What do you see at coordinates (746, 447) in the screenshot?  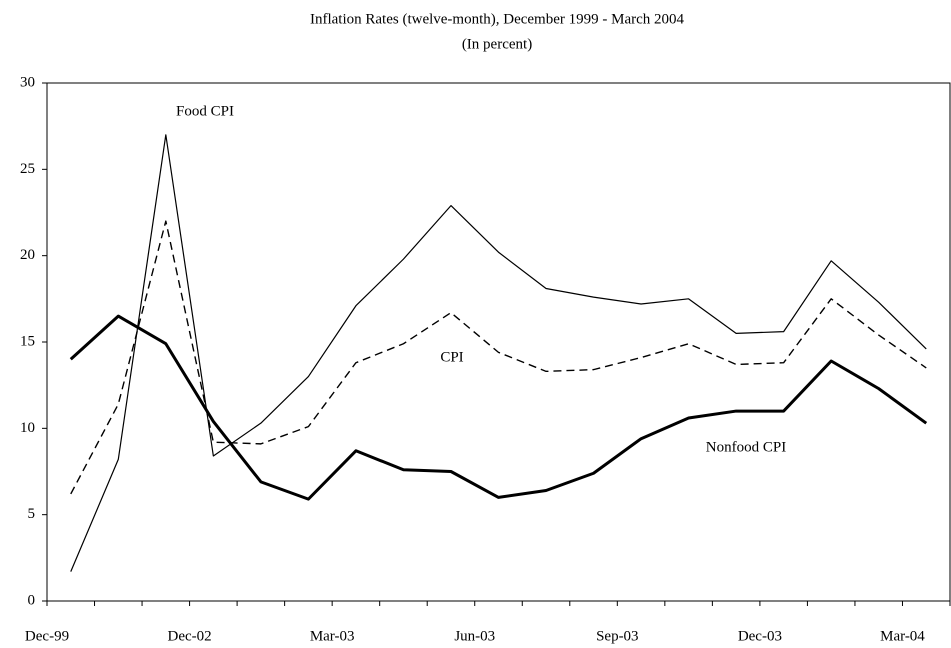 I see `series-label: Nonfood CPI` at bounding box center [746, 447].